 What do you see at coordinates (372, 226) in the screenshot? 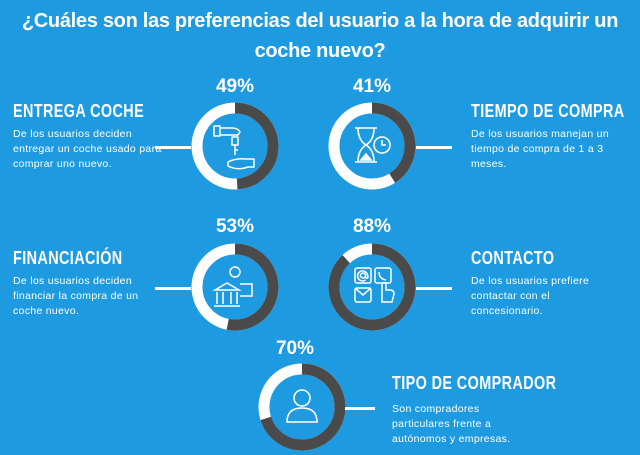
I see `percent-contacto: 88%` at bounding box center [372, 226].